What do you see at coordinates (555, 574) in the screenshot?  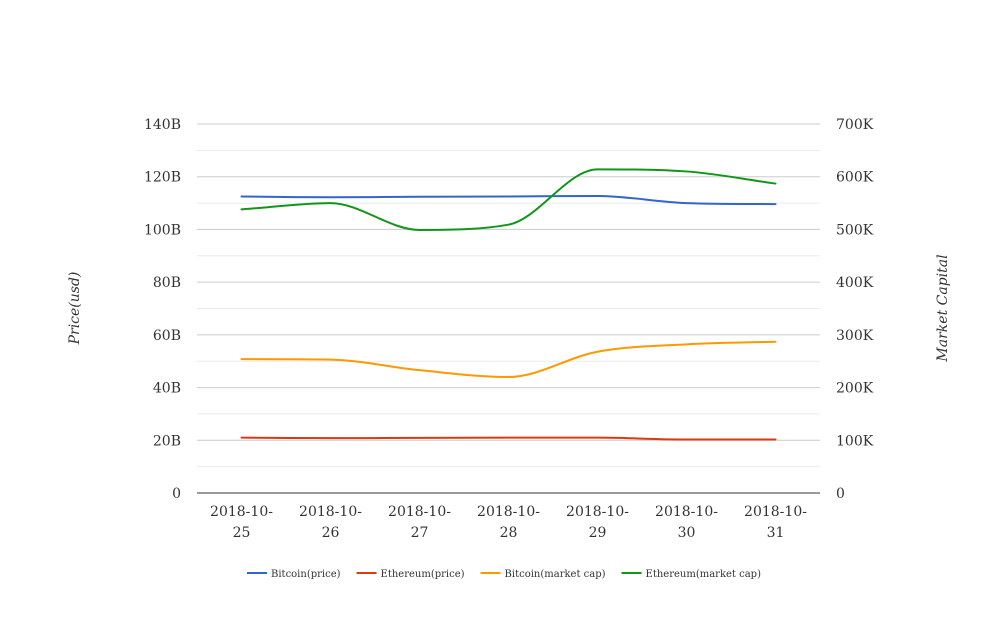 I see `legend-label-bitcoin-market-cap: Bitcoin(market cap)` at bounding box center [555, 574].